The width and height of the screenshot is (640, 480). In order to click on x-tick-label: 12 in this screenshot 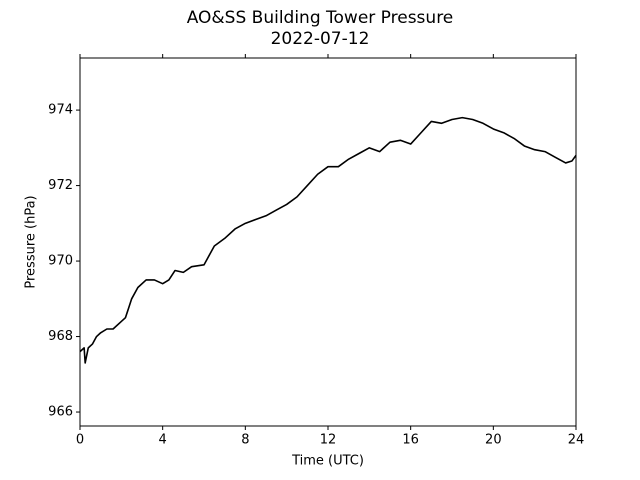, I will do `click(328, 440)`.